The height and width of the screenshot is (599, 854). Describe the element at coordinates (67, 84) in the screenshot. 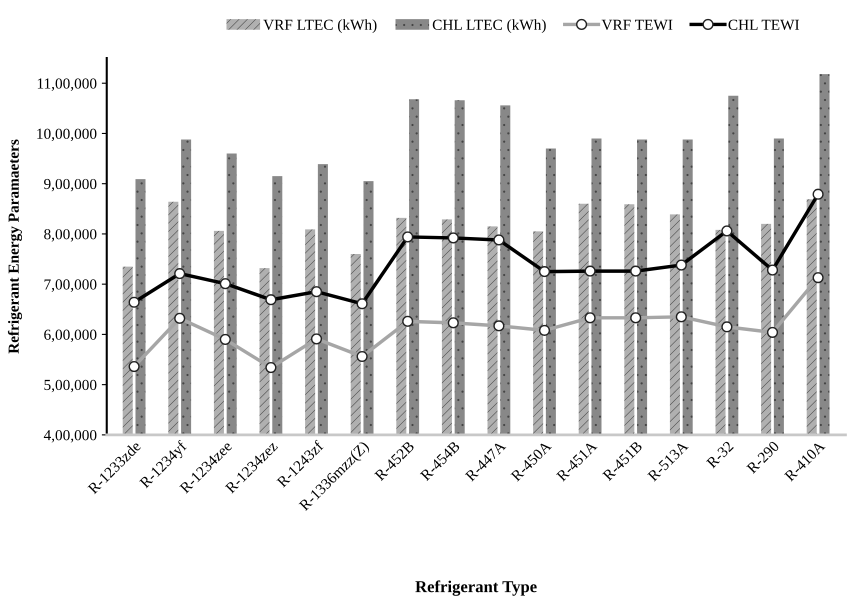

I see `y-tick-label: 11,00,000` at that location.